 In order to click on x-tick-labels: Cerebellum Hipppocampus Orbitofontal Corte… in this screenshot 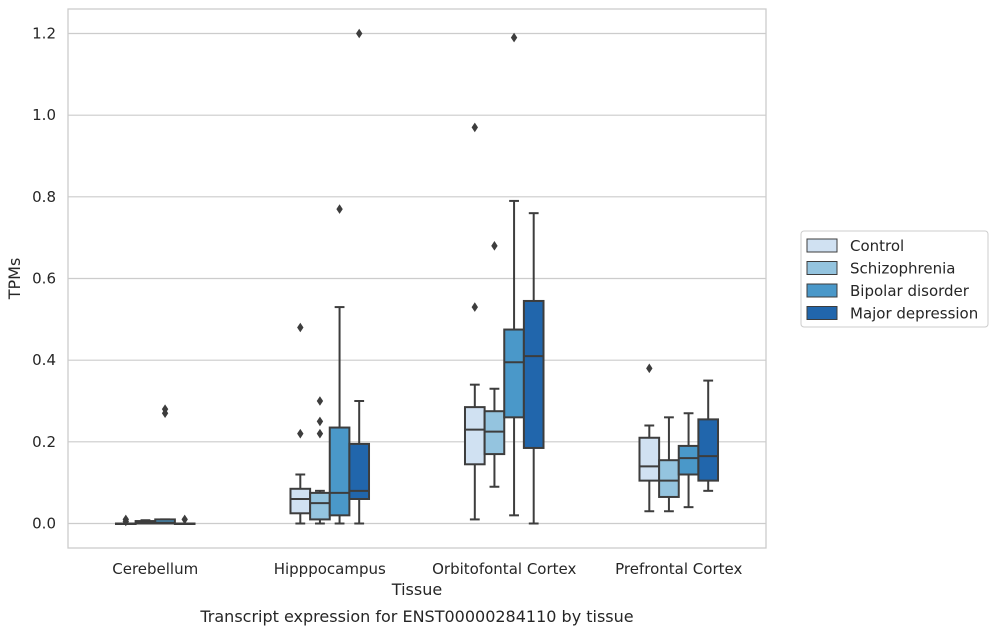, I will do `click(427, 569)`.